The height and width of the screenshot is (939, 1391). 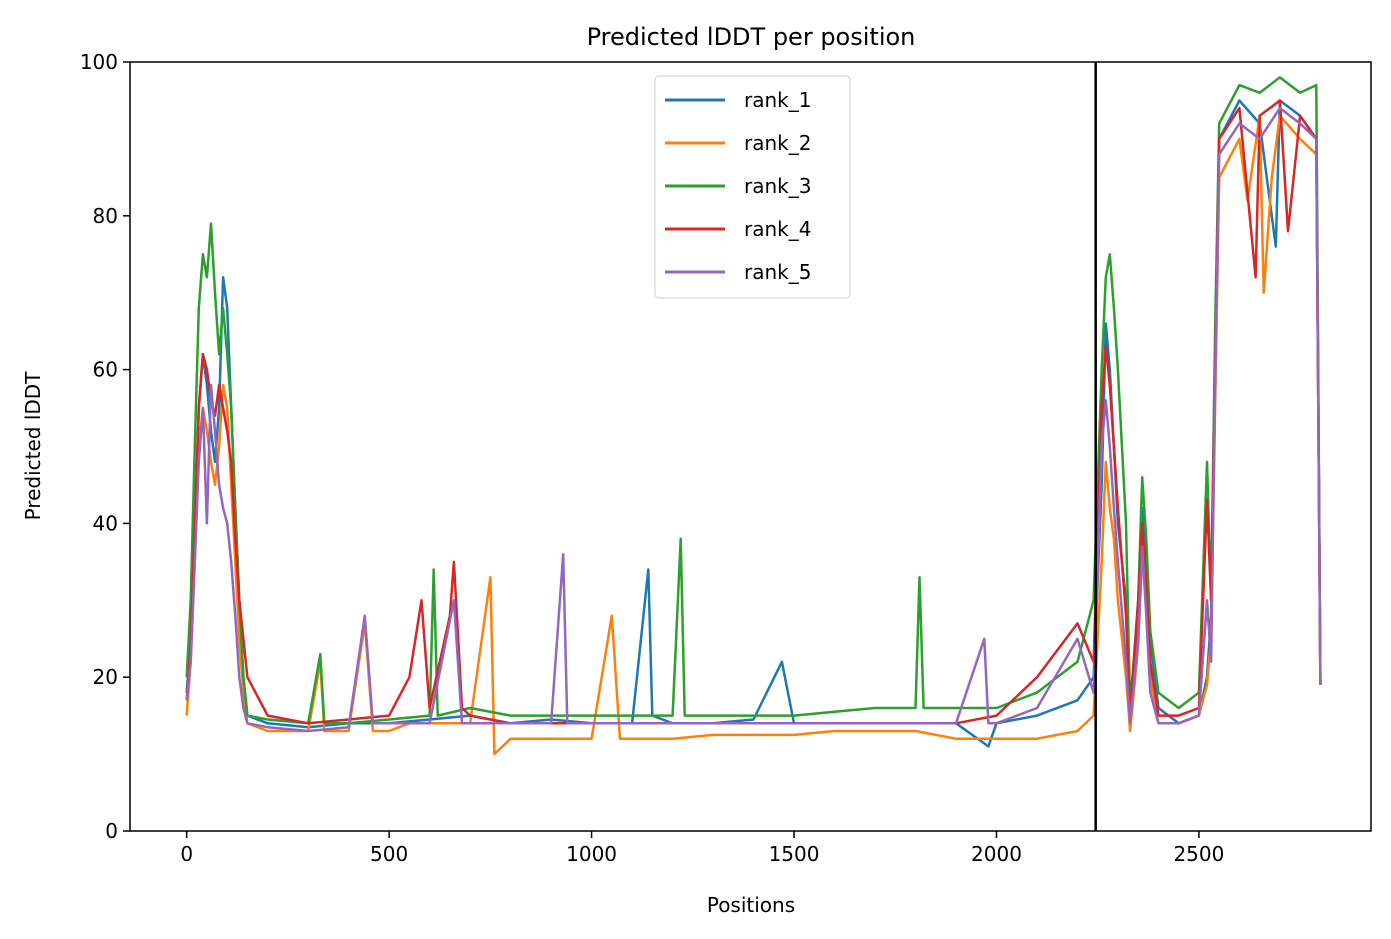 I want to click on y-tick-label: 60, so click(x=105, y=370).